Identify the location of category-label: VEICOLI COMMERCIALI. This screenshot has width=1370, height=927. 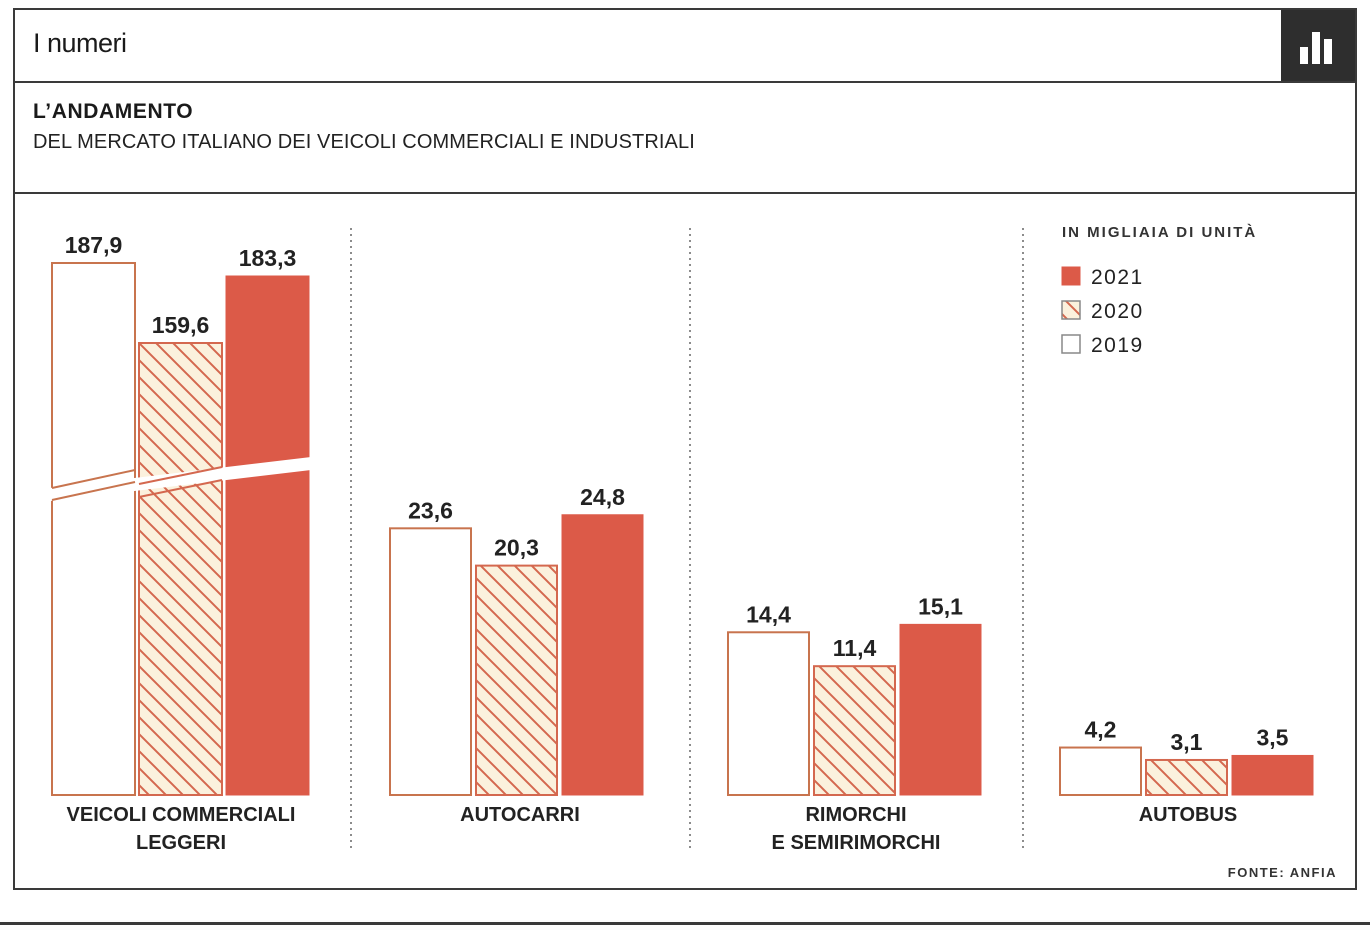
(181, 815).